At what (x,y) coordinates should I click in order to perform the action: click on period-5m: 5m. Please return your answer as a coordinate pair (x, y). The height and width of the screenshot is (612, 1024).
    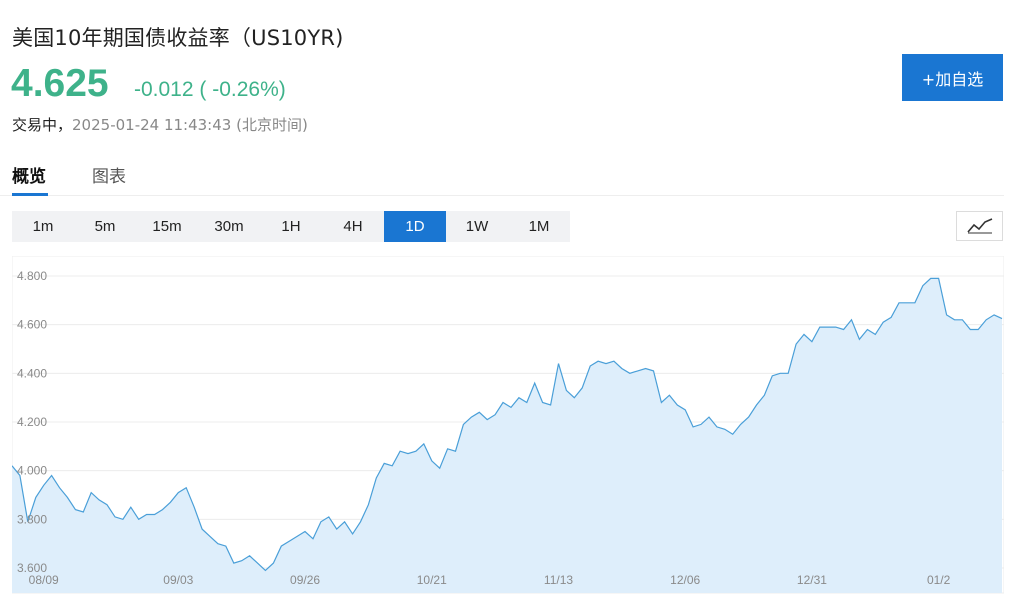
    Looking at the image, I should click on (105, 226).